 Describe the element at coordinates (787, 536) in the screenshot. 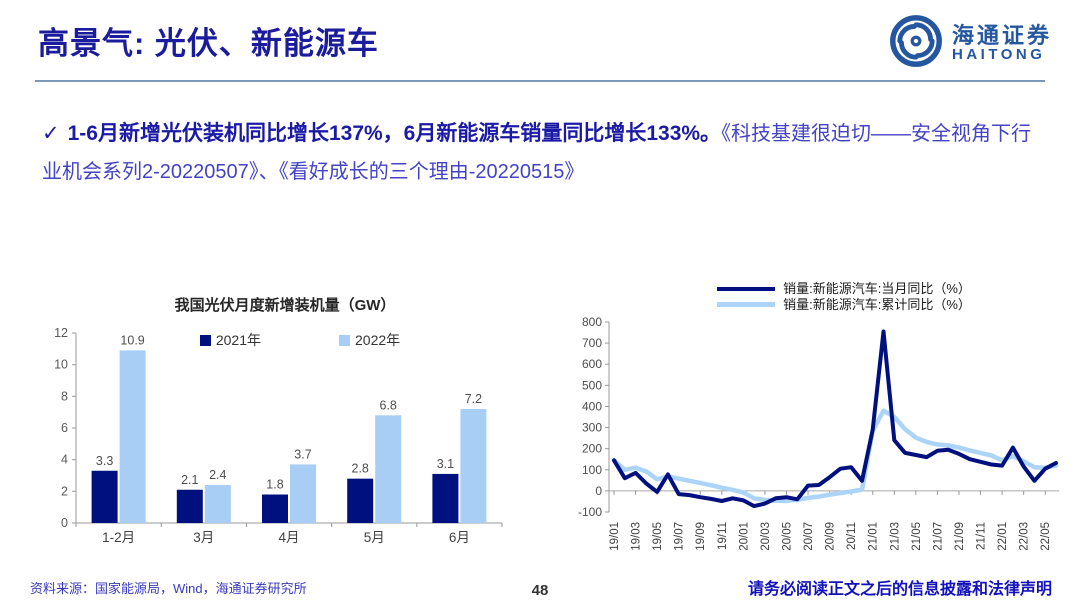

I see `svg-text: 20/05` at that location.